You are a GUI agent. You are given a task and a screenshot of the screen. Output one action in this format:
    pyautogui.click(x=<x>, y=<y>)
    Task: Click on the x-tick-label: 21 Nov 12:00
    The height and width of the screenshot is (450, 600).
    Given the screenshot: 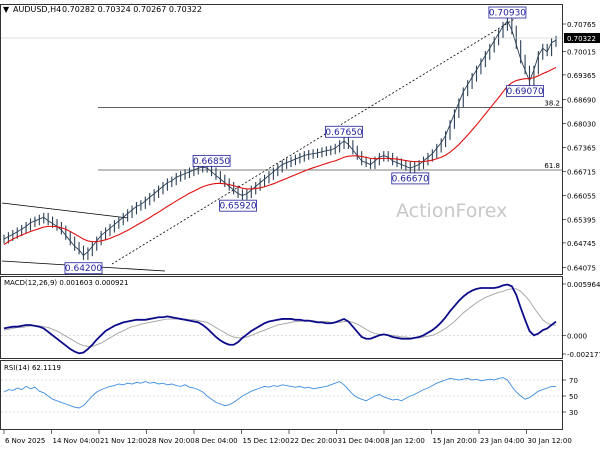 What is the action you would take?
    pyautogui.click(x=123, y=441)
    